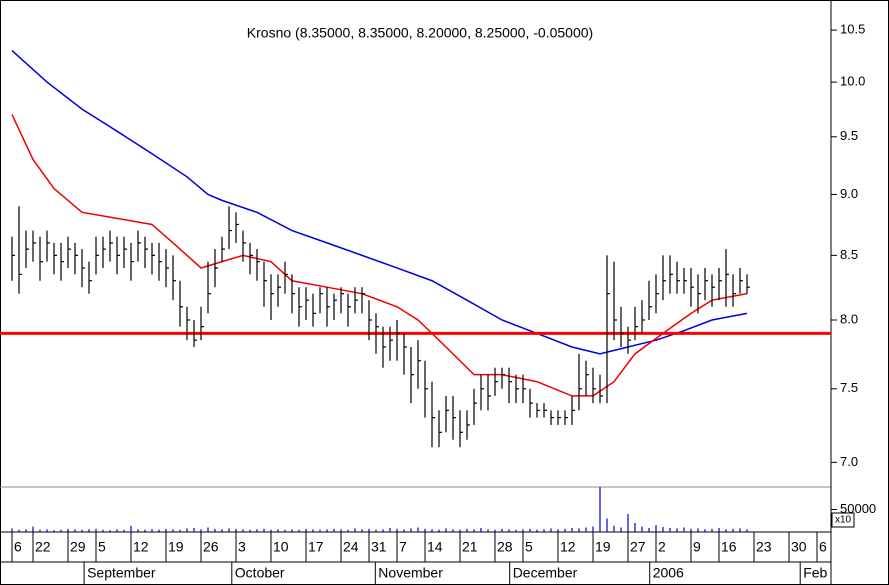  Describe the element at coordinates (505, 547) in the screenshot. I see `x-tick-label: 28` at that location.